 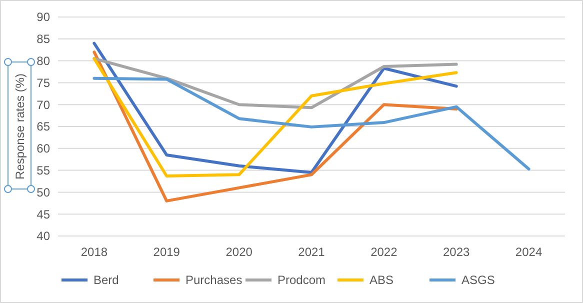 What do you see at coordinates (43, 171) in the screenshot?
I see `y-tick-label: 55` at bounding box center [43, 171].